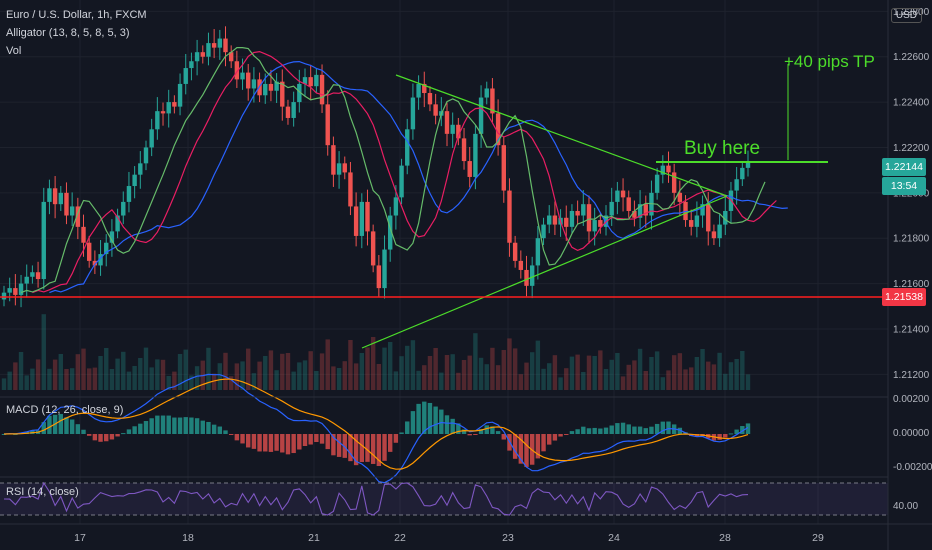 The width and height of the screenshot is (932, 550). I want to click on symbol-title: Euro / U.S. Dollar, 1h, FXCM, so click(76, 15).